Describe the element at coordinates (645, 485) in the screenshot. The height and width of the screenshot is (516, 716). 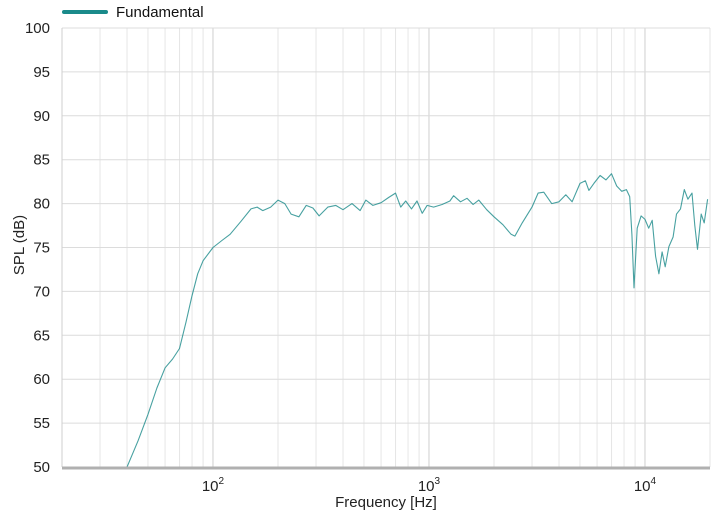
I see `x-tick-label: 10⁴` at that location.